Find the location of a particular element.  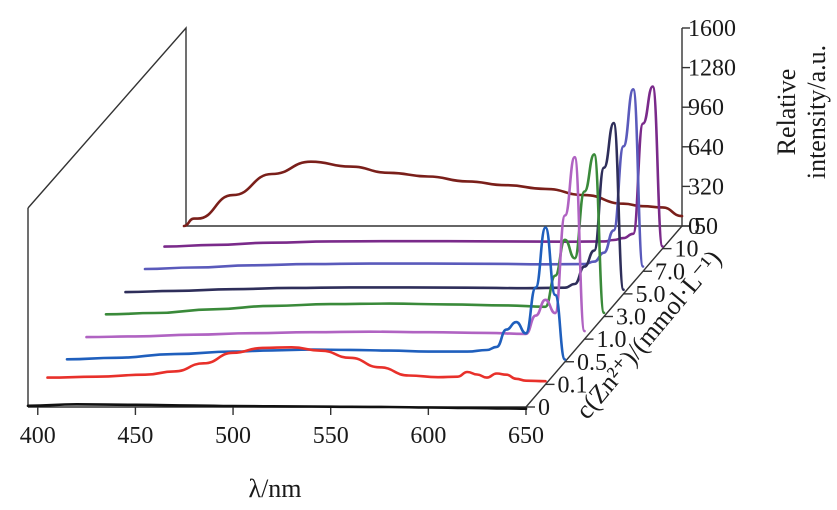

y-tick-label: 640 is located at coordinates (706, 148).